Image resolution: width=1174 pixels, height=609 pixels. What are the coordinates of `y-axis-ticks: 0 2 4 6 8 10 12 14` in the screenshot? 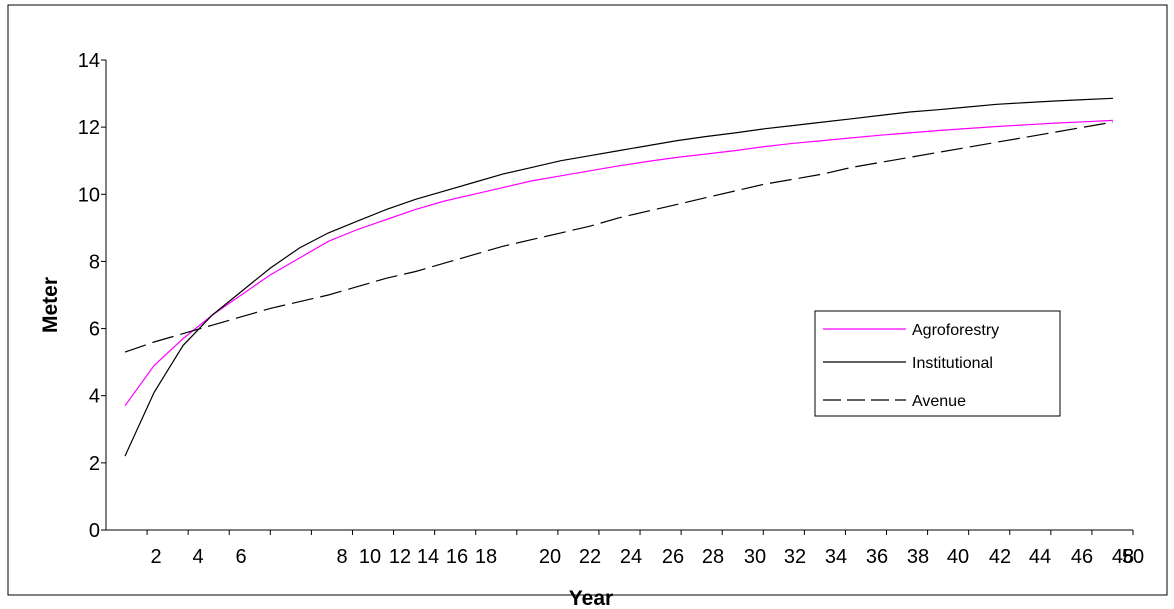 It's located at (92, 296).